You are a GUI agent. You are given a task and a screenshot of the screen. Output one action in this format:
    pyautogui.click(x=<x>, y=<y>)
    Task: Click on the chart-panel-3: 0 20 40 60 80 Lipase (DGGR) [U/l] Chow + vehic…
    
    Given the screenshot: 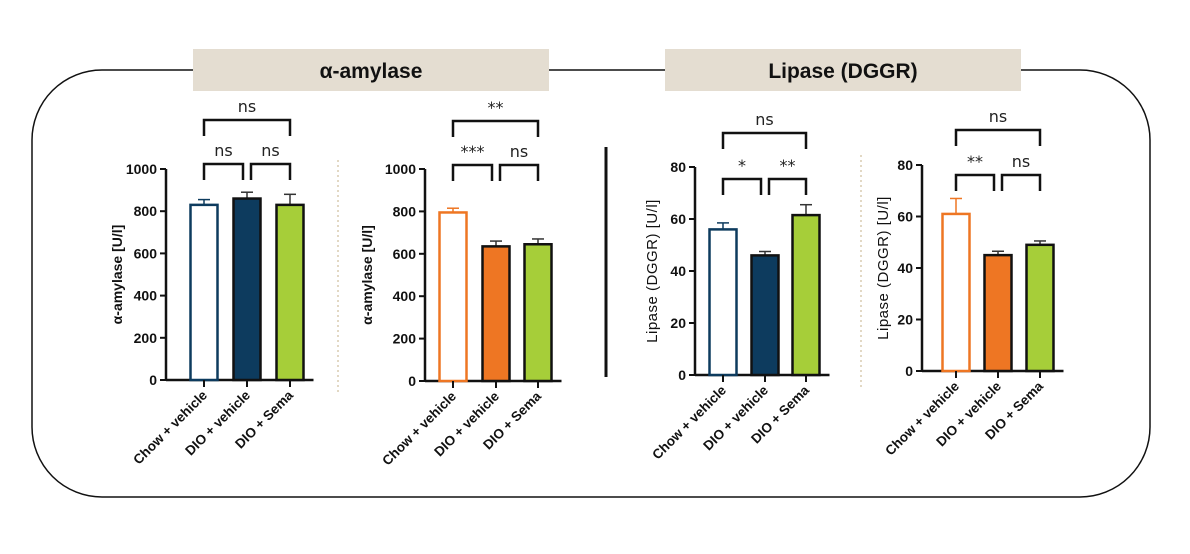 What is the action you would take?
    pyautogui.click(x=737, y=286)
    